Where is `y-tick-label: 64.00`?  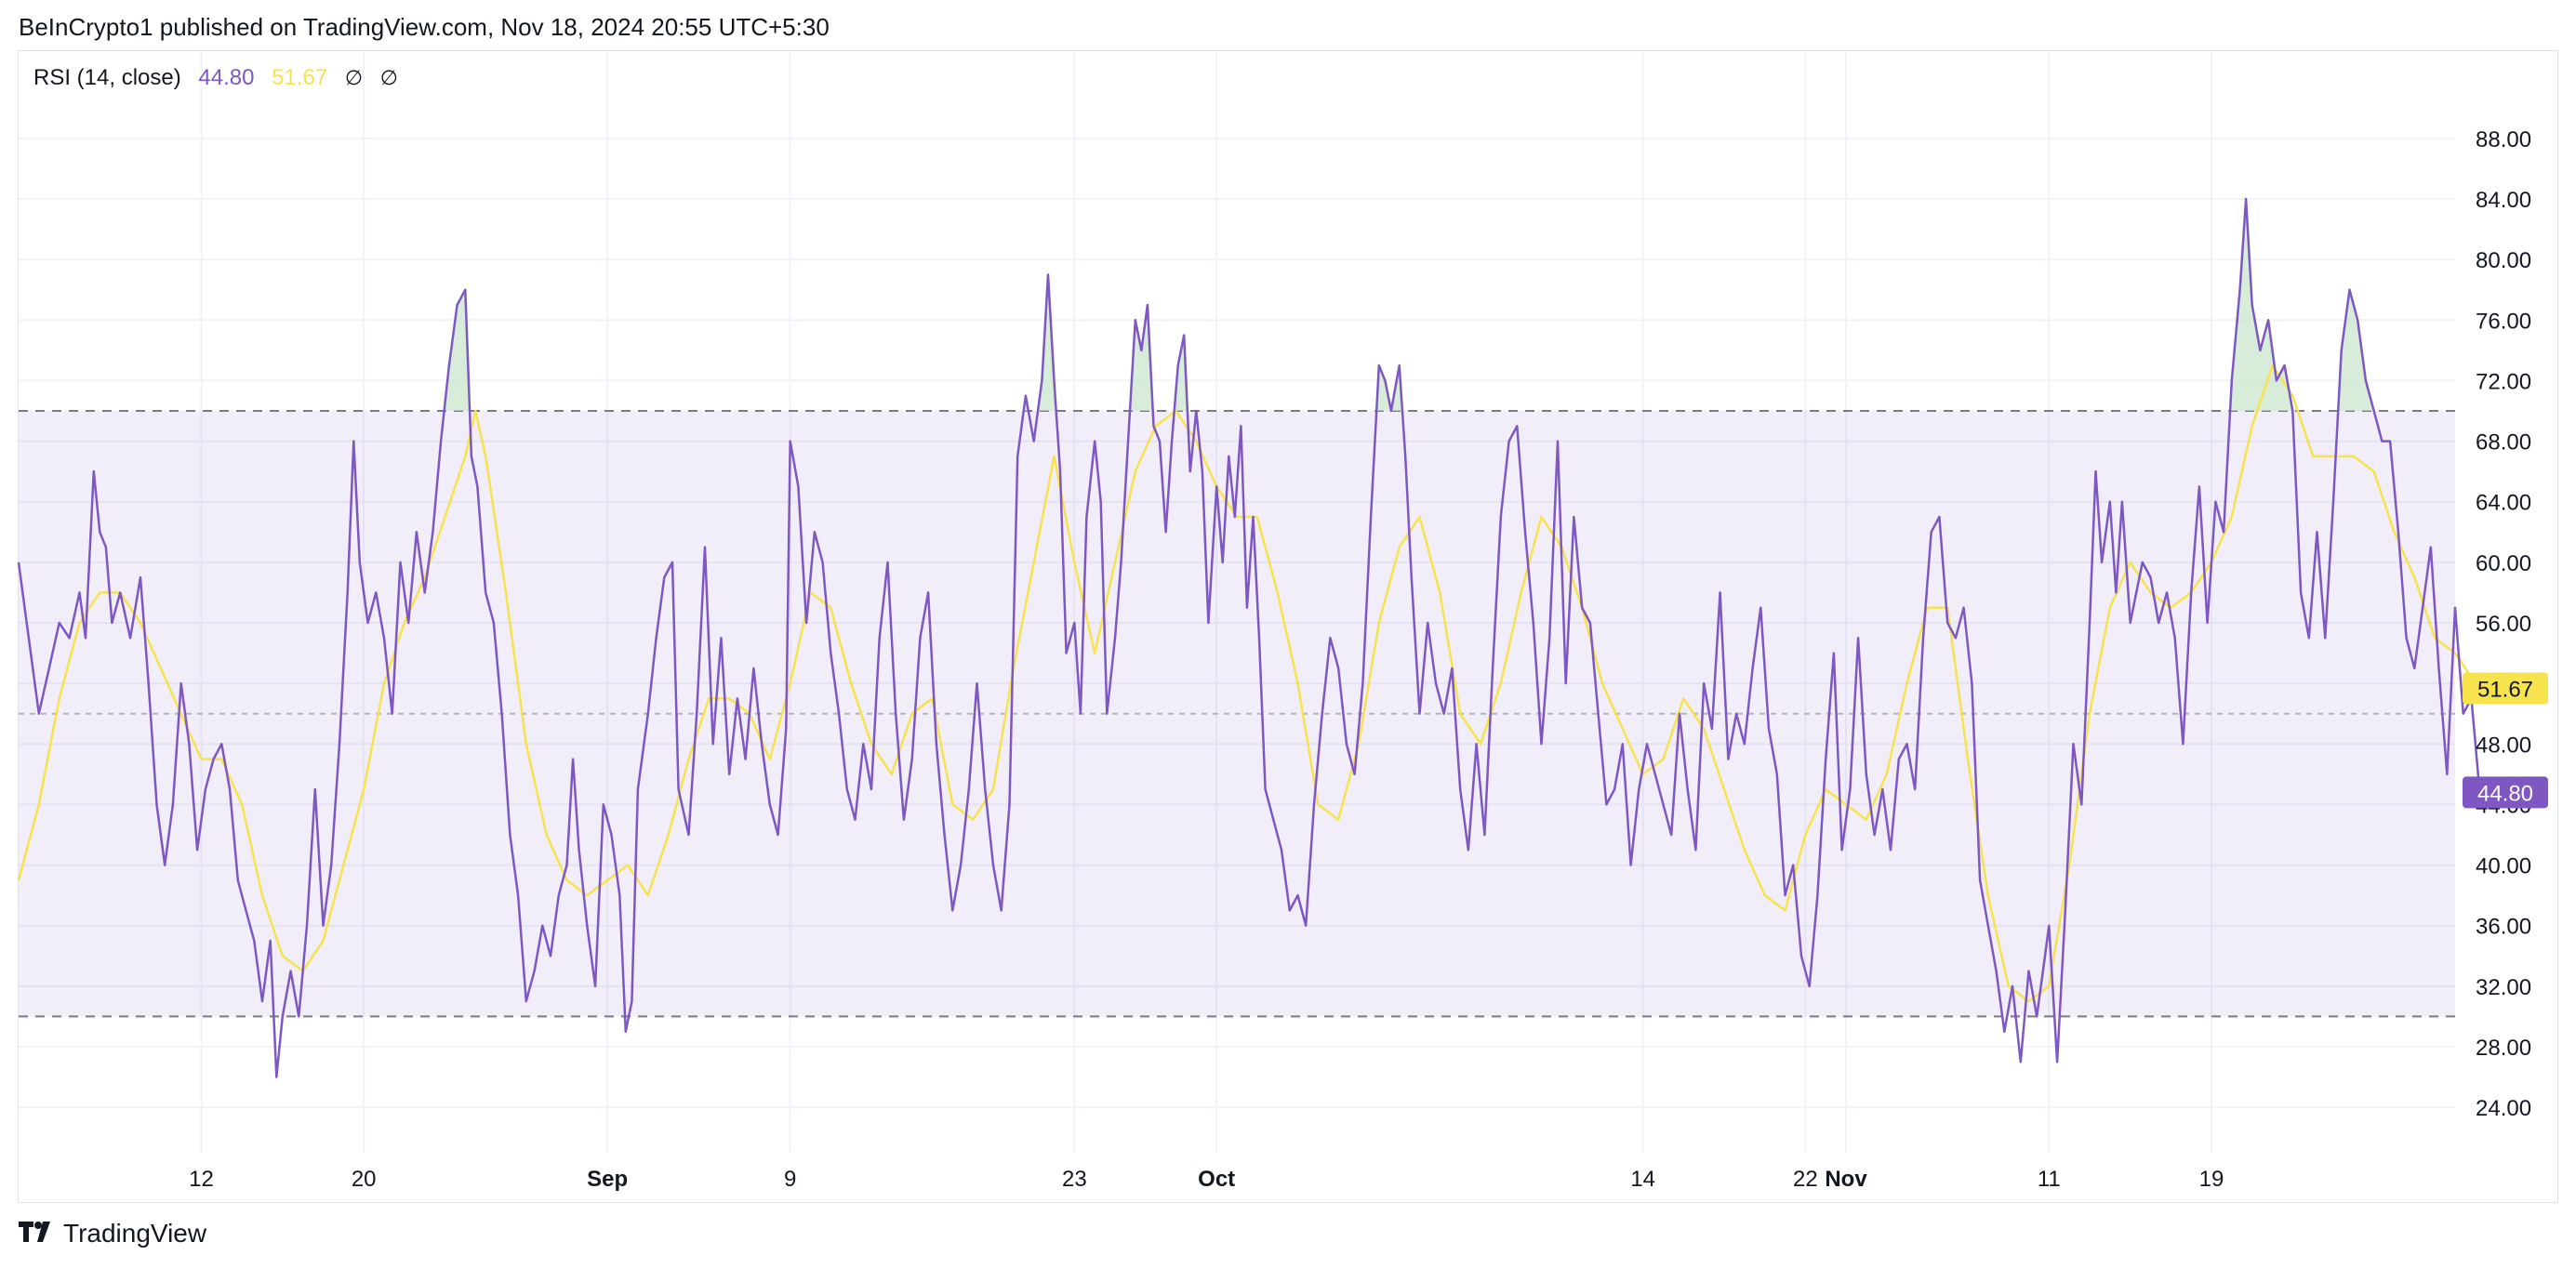 y-tick-label: 64.00 is located at coordinates (2503, 503).